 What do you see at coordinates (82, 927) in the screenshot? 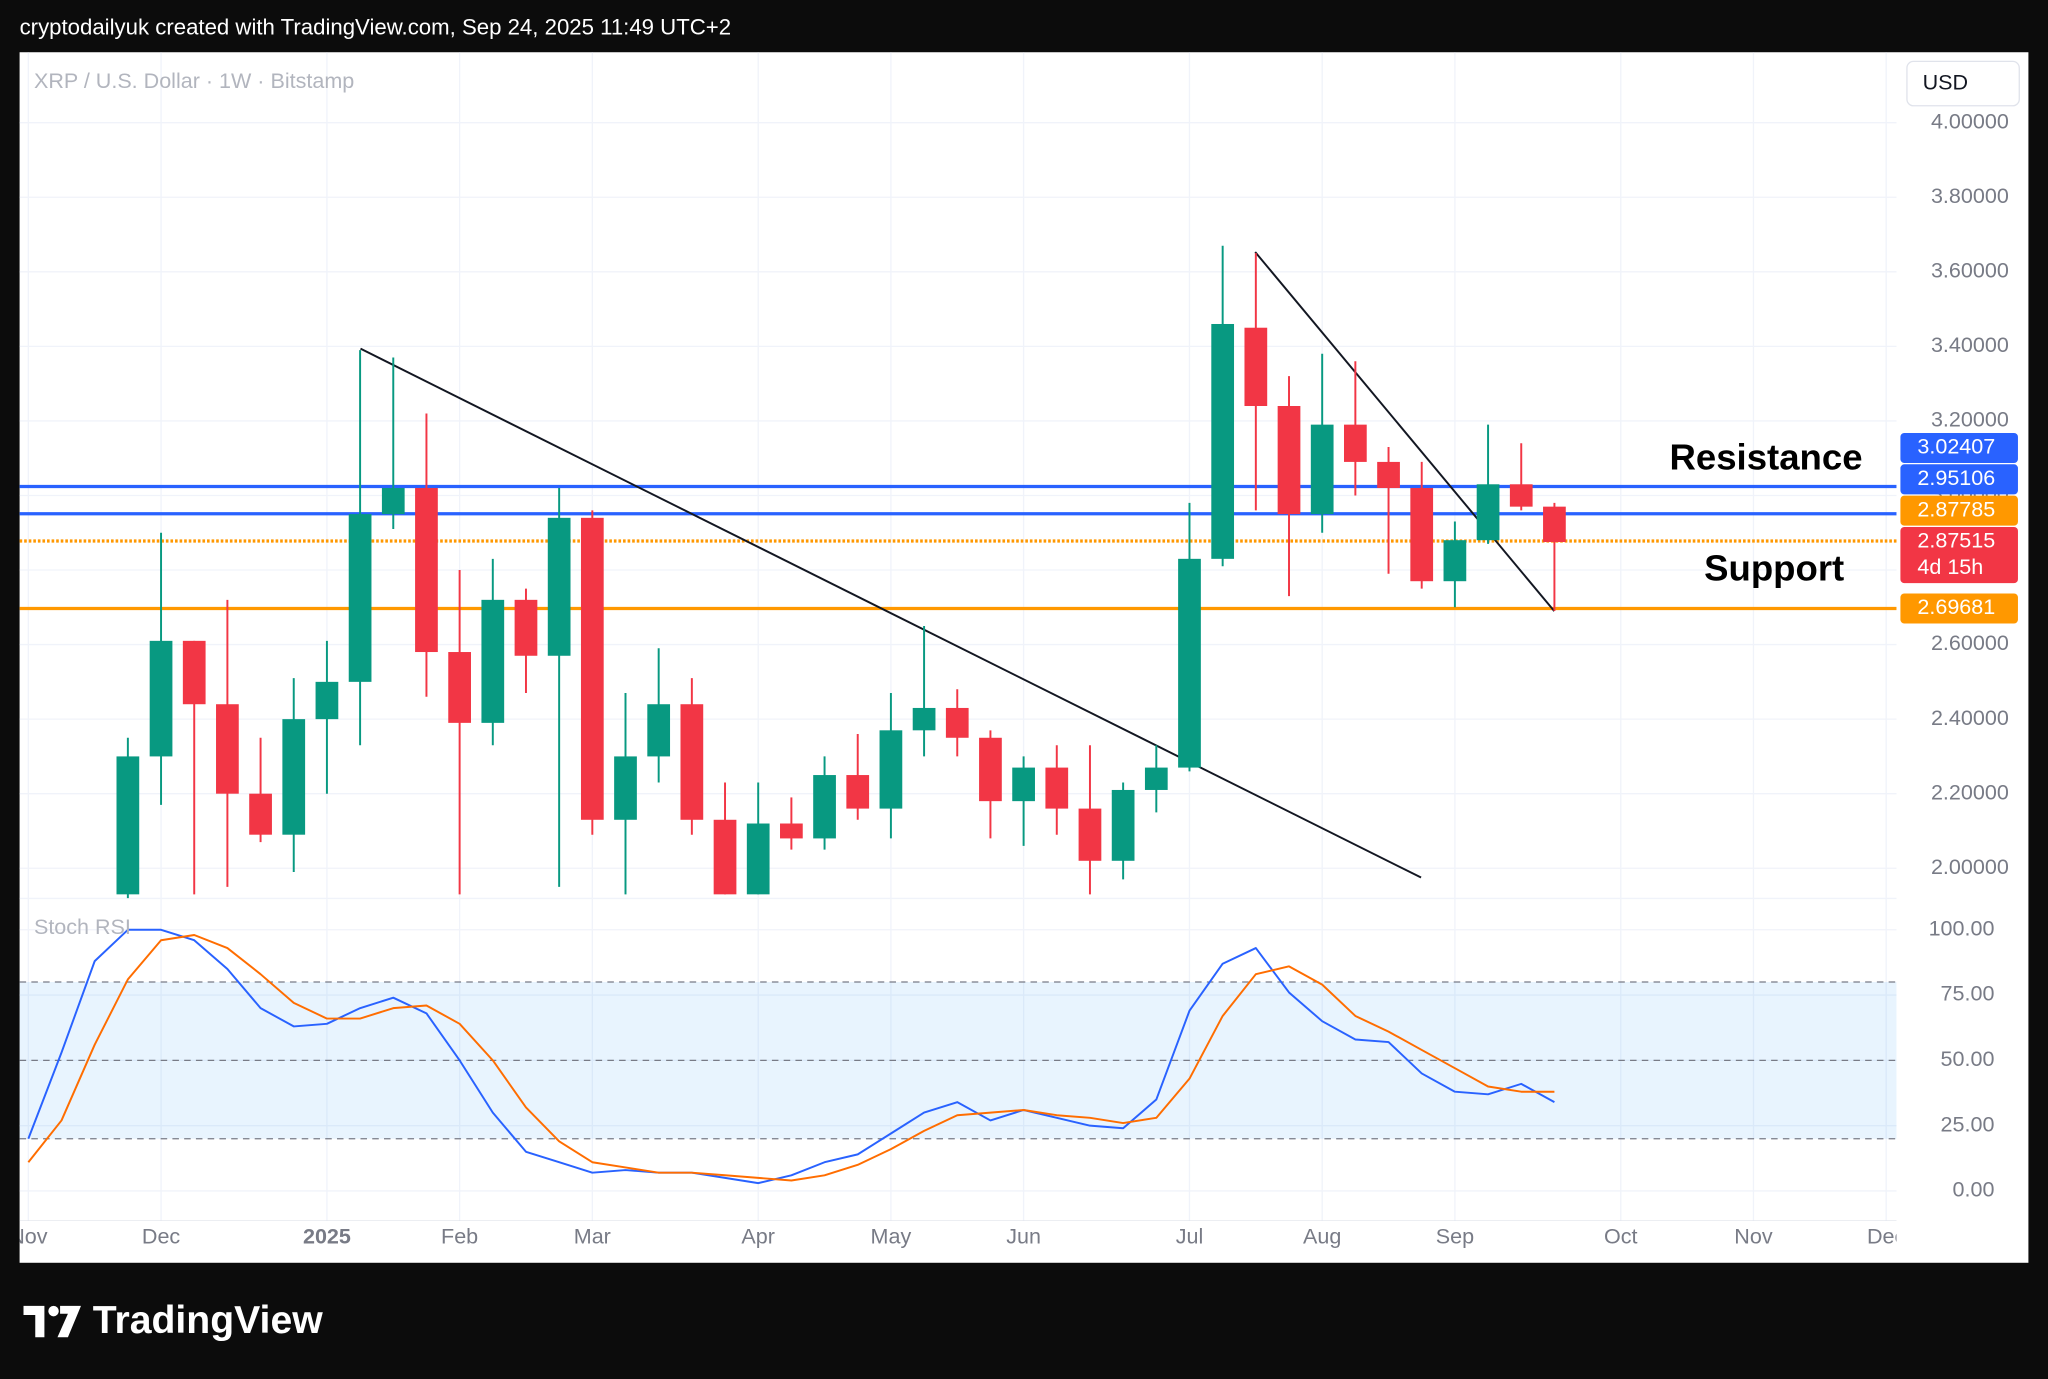
I see `indicator-title: Stoch RSI` at bounding box center [82, 927].